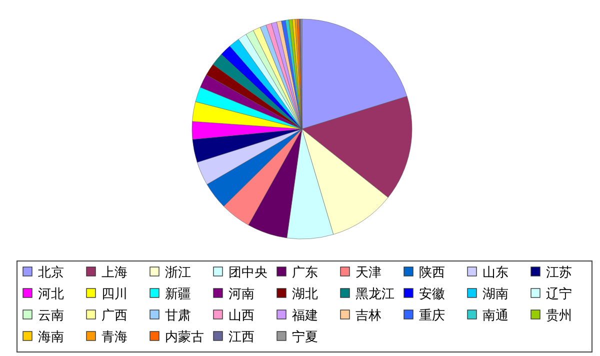 This screenshot has width=600, height=356. Describe the element at coordinates (495, 294) in the screenshot. I see `legend-label: 湖南` at that location.